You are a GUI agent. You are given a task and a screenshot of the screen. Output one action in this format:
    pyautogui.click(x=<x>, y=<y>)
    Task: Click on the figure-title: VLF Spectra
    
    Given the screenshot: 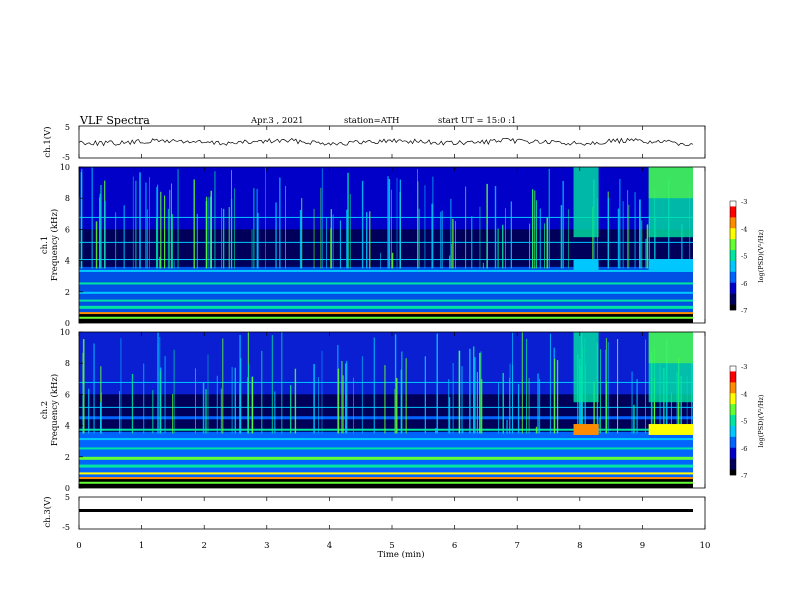 What is the action you would take?
    pyautogui.click(x=114, y=120)
    